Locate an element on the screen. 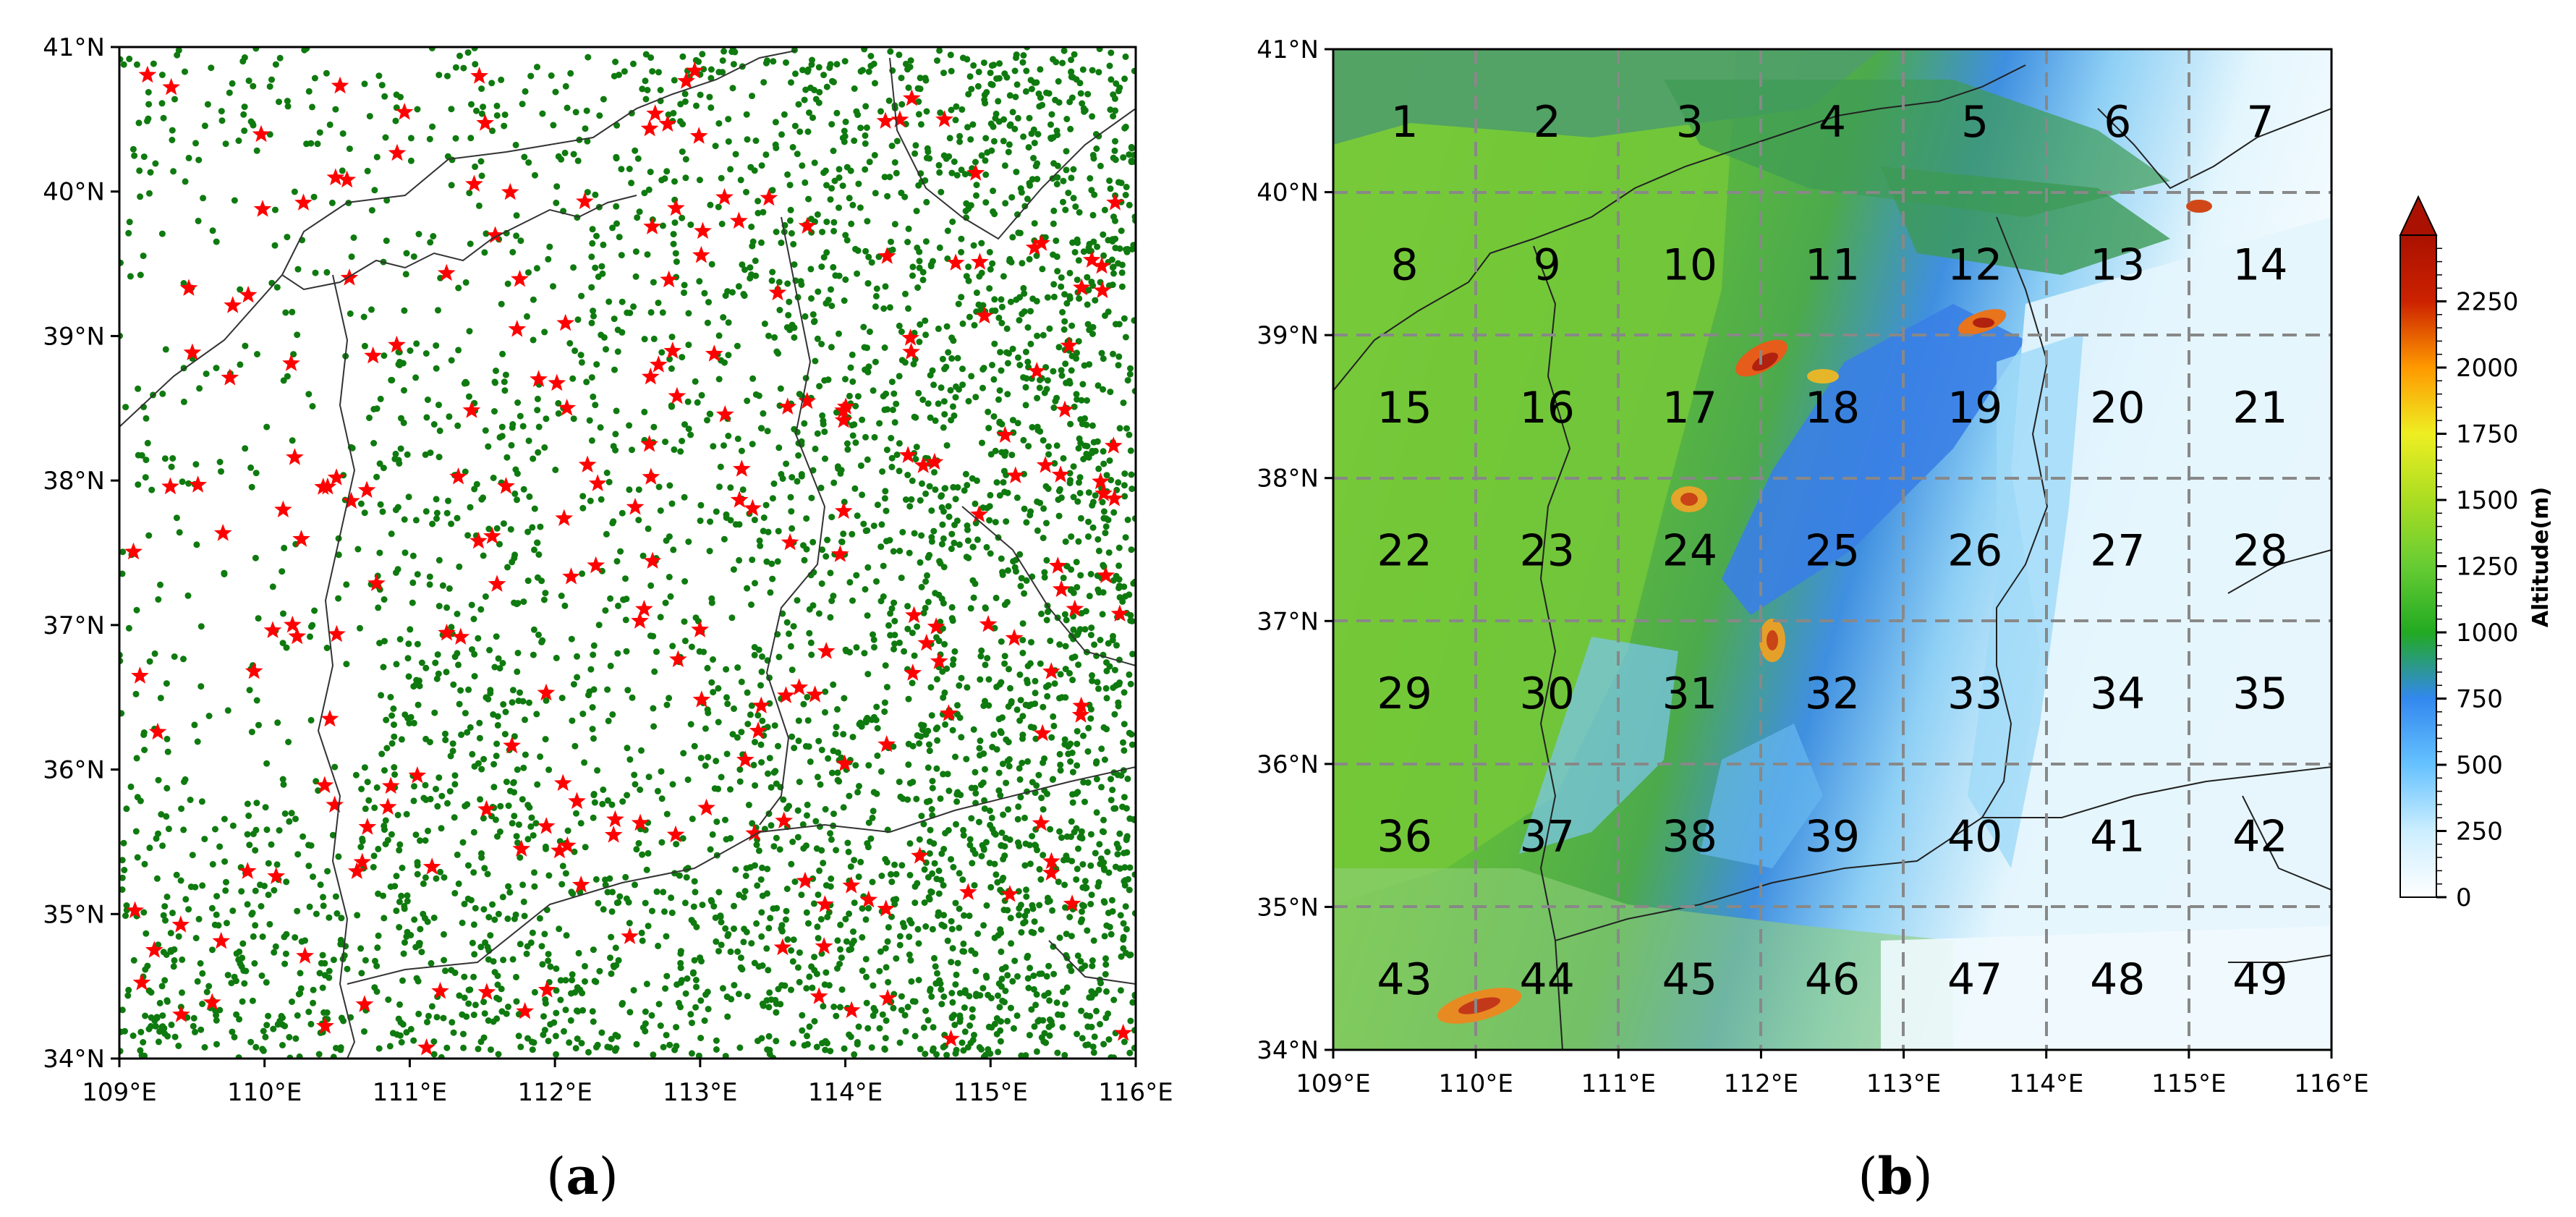  x-tick-label: 112°E is located at coordinates (554, 1092).